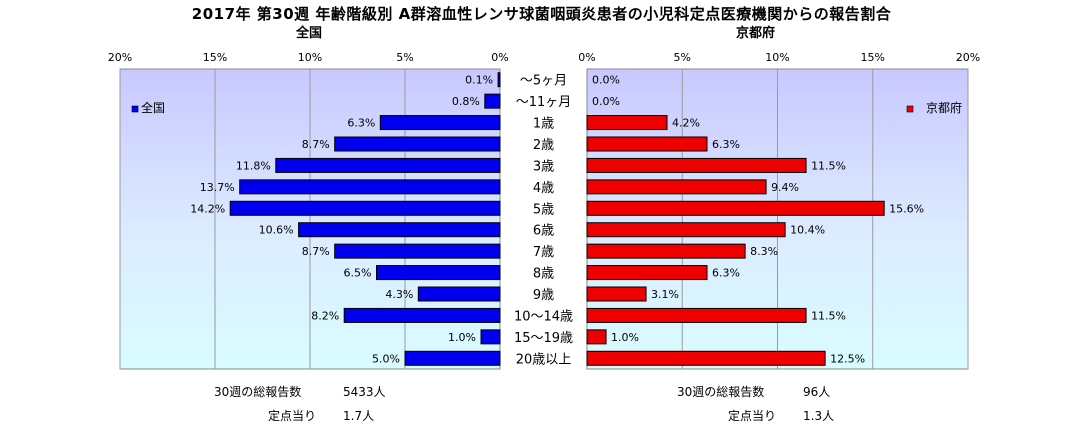 The height and width of the screenshot is (429, 1083). I want to click on kyoto-total-value: 96人, so click(817, 392).